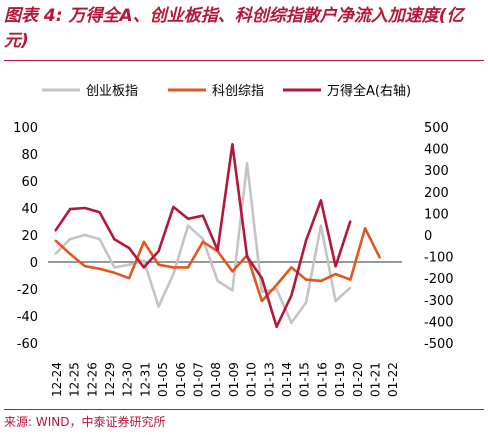  Describe the element at coordinates (358, 379) in the screenshot. I see `x-tick-label: 01-20` at that location.